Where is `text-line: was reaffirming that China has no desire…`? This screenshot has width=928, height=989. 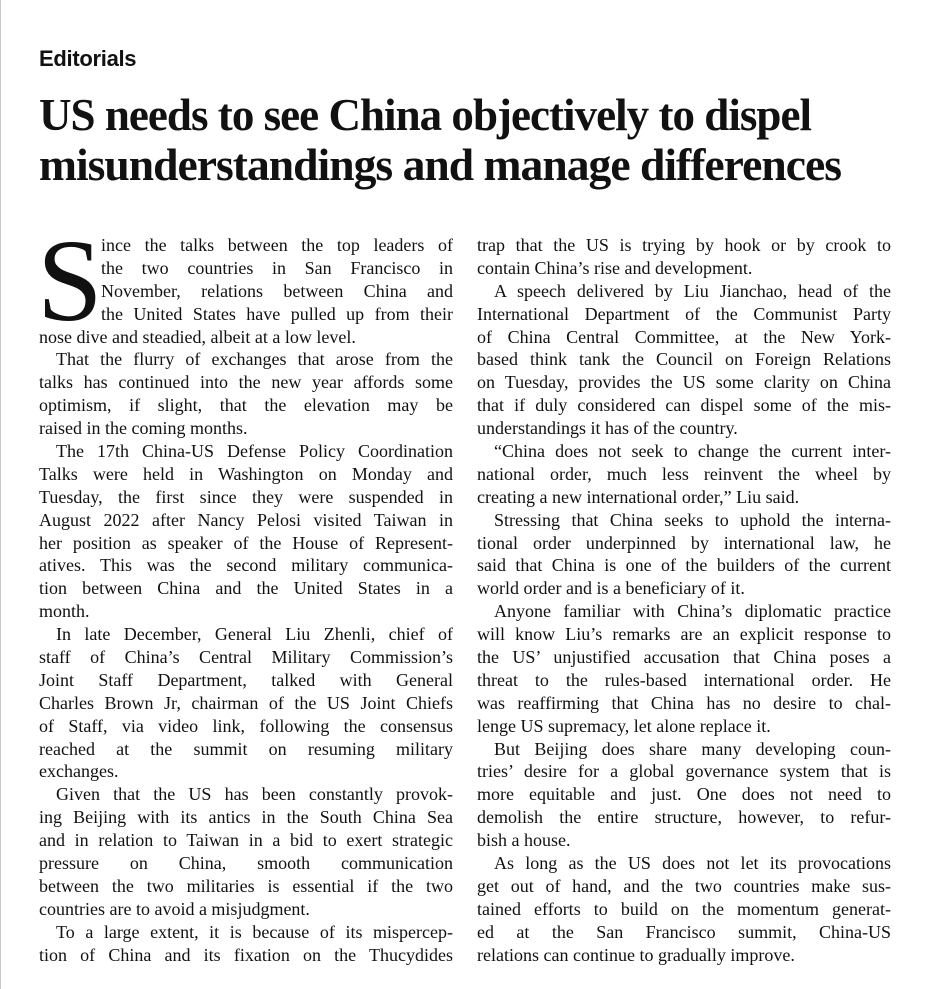 text-line: was reaffirming that China has no desire… is located at coordinates (684, 702).